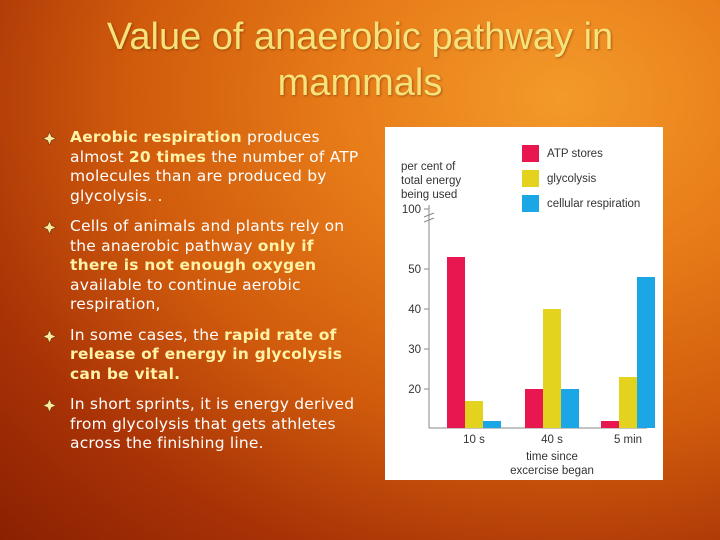 The width and height of the screenshot is (720, 540). I want to click on legend-label: glycolysis, so click(571, 179).